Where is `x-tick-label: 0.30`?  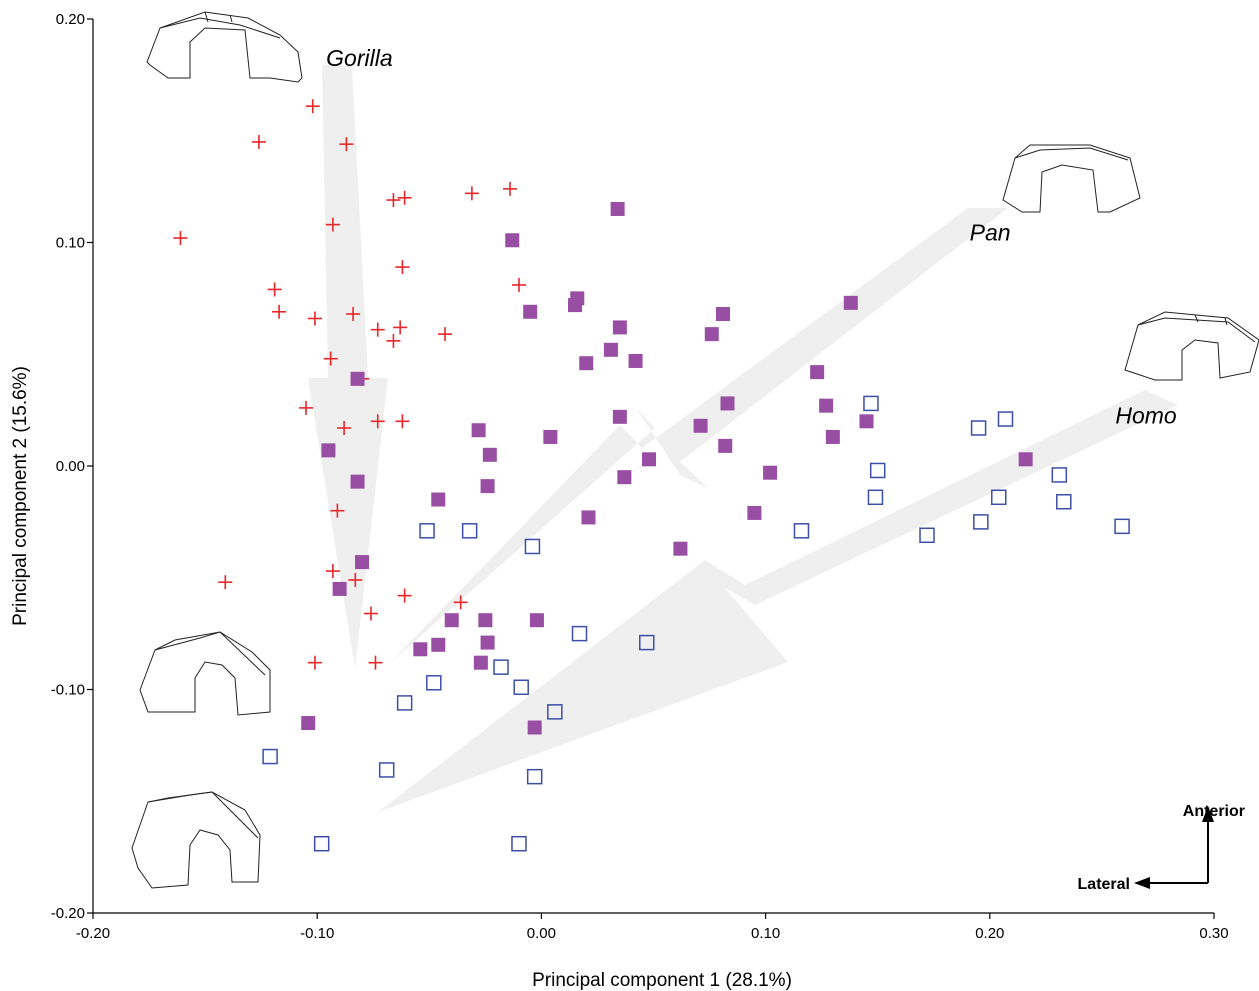
x-tick-label: 0.30 is located at coordinates (1213, 933).